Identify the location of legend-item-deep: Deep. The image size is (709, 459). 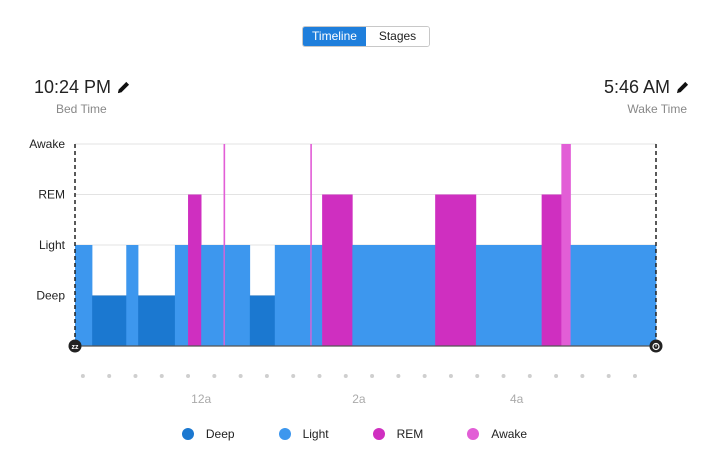
(208, 434).